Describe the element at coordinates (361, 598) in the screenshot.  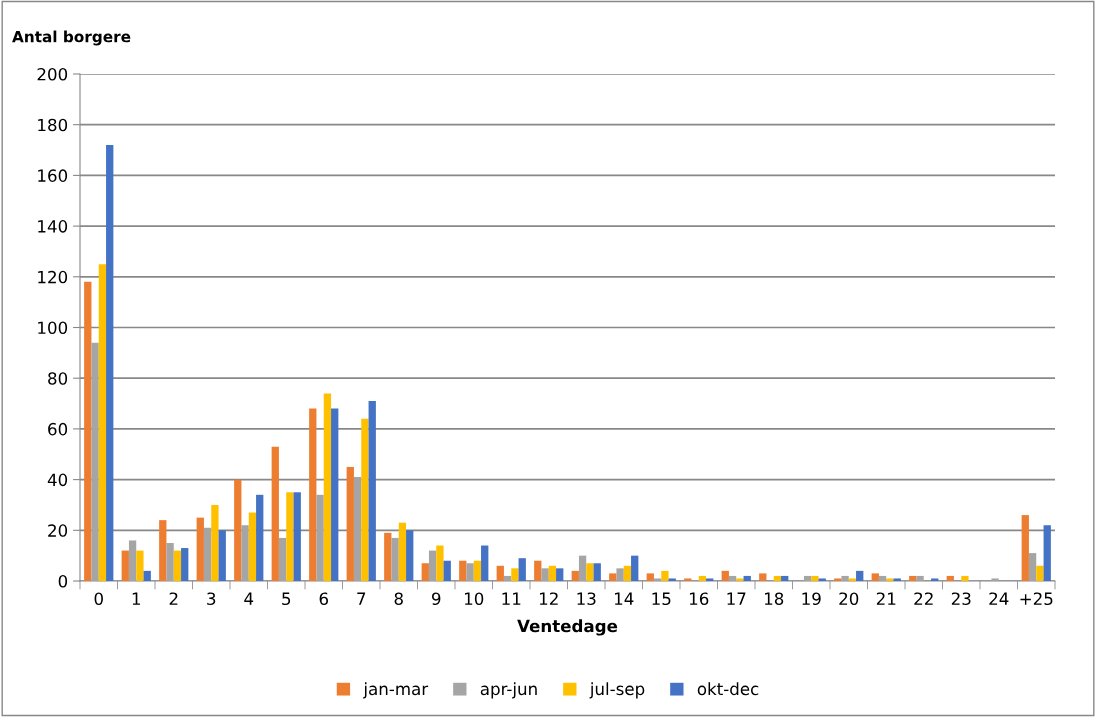
I see `x-tick-label: 7` at that location.